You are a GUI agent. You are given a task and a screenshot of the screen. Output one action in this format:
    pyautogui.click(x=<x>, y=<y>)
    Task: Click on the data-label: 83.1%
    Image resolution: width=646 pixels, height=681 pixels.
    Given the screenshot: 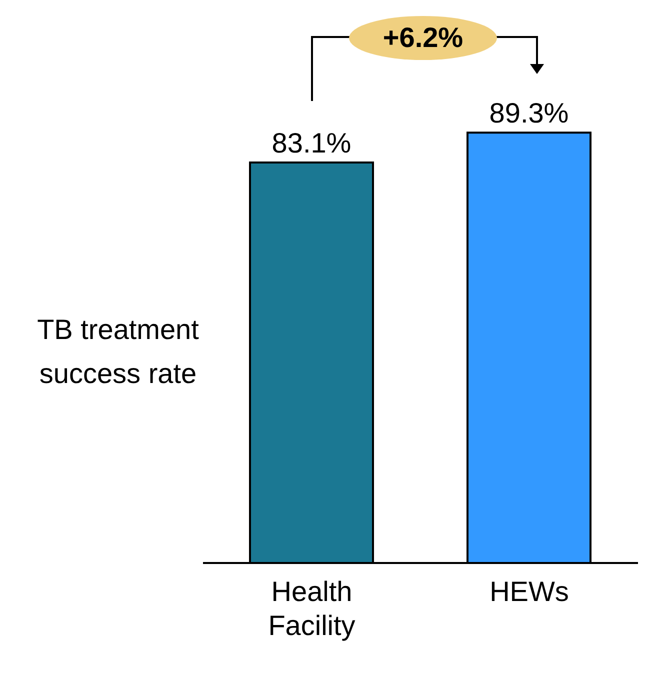 What is the action you would take?
    pyautogui.click(x=312, y=142)
    